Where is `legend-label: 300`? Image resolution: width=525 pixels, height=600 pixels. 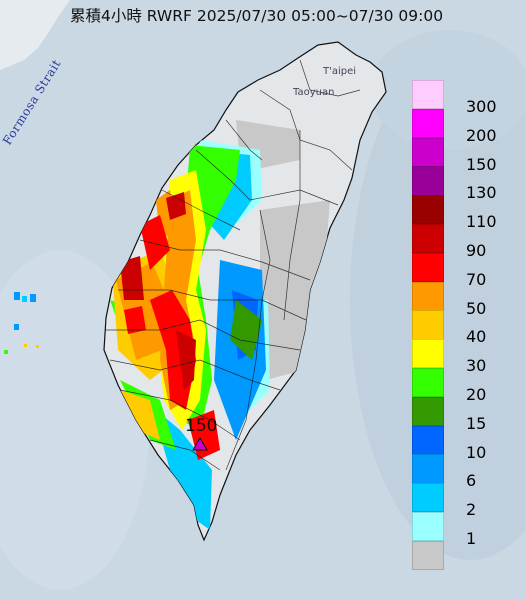
legend-label: 300 is located at coordinates (481, 106).